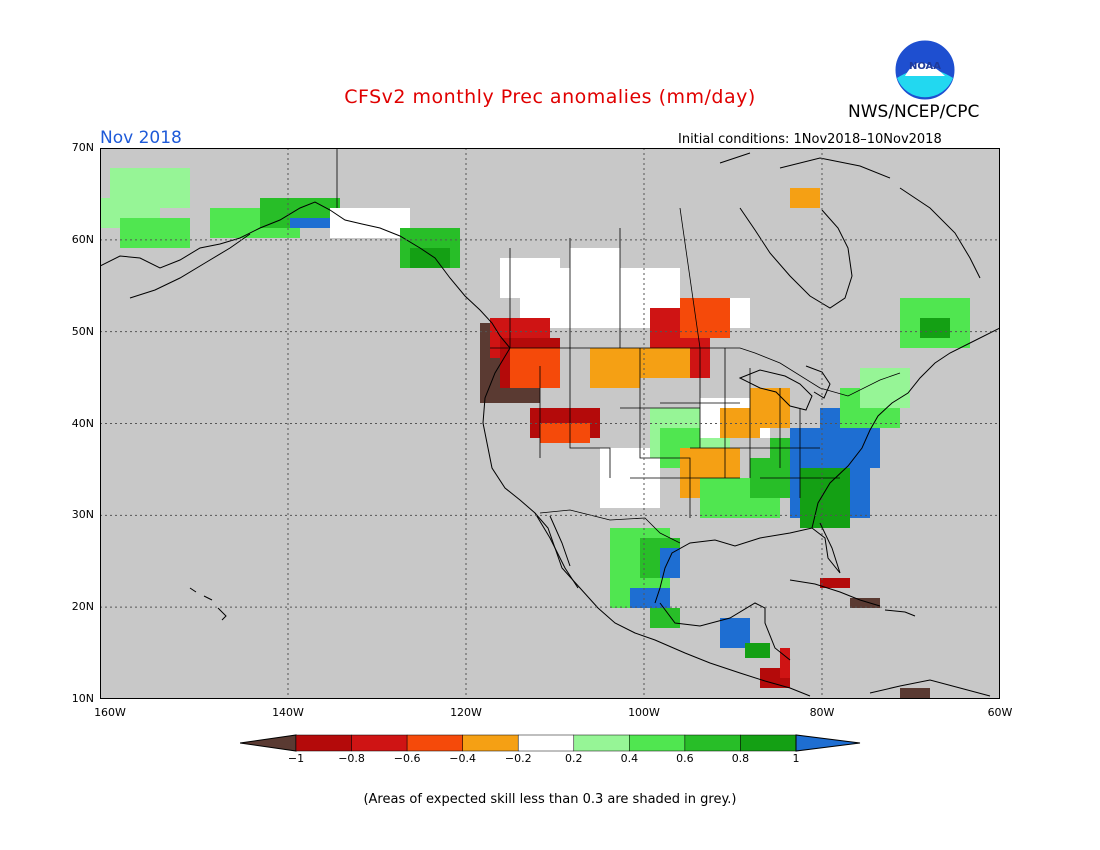 The image size is (1100, 850). I want to click on us-mexico-border, so click(610, 526).